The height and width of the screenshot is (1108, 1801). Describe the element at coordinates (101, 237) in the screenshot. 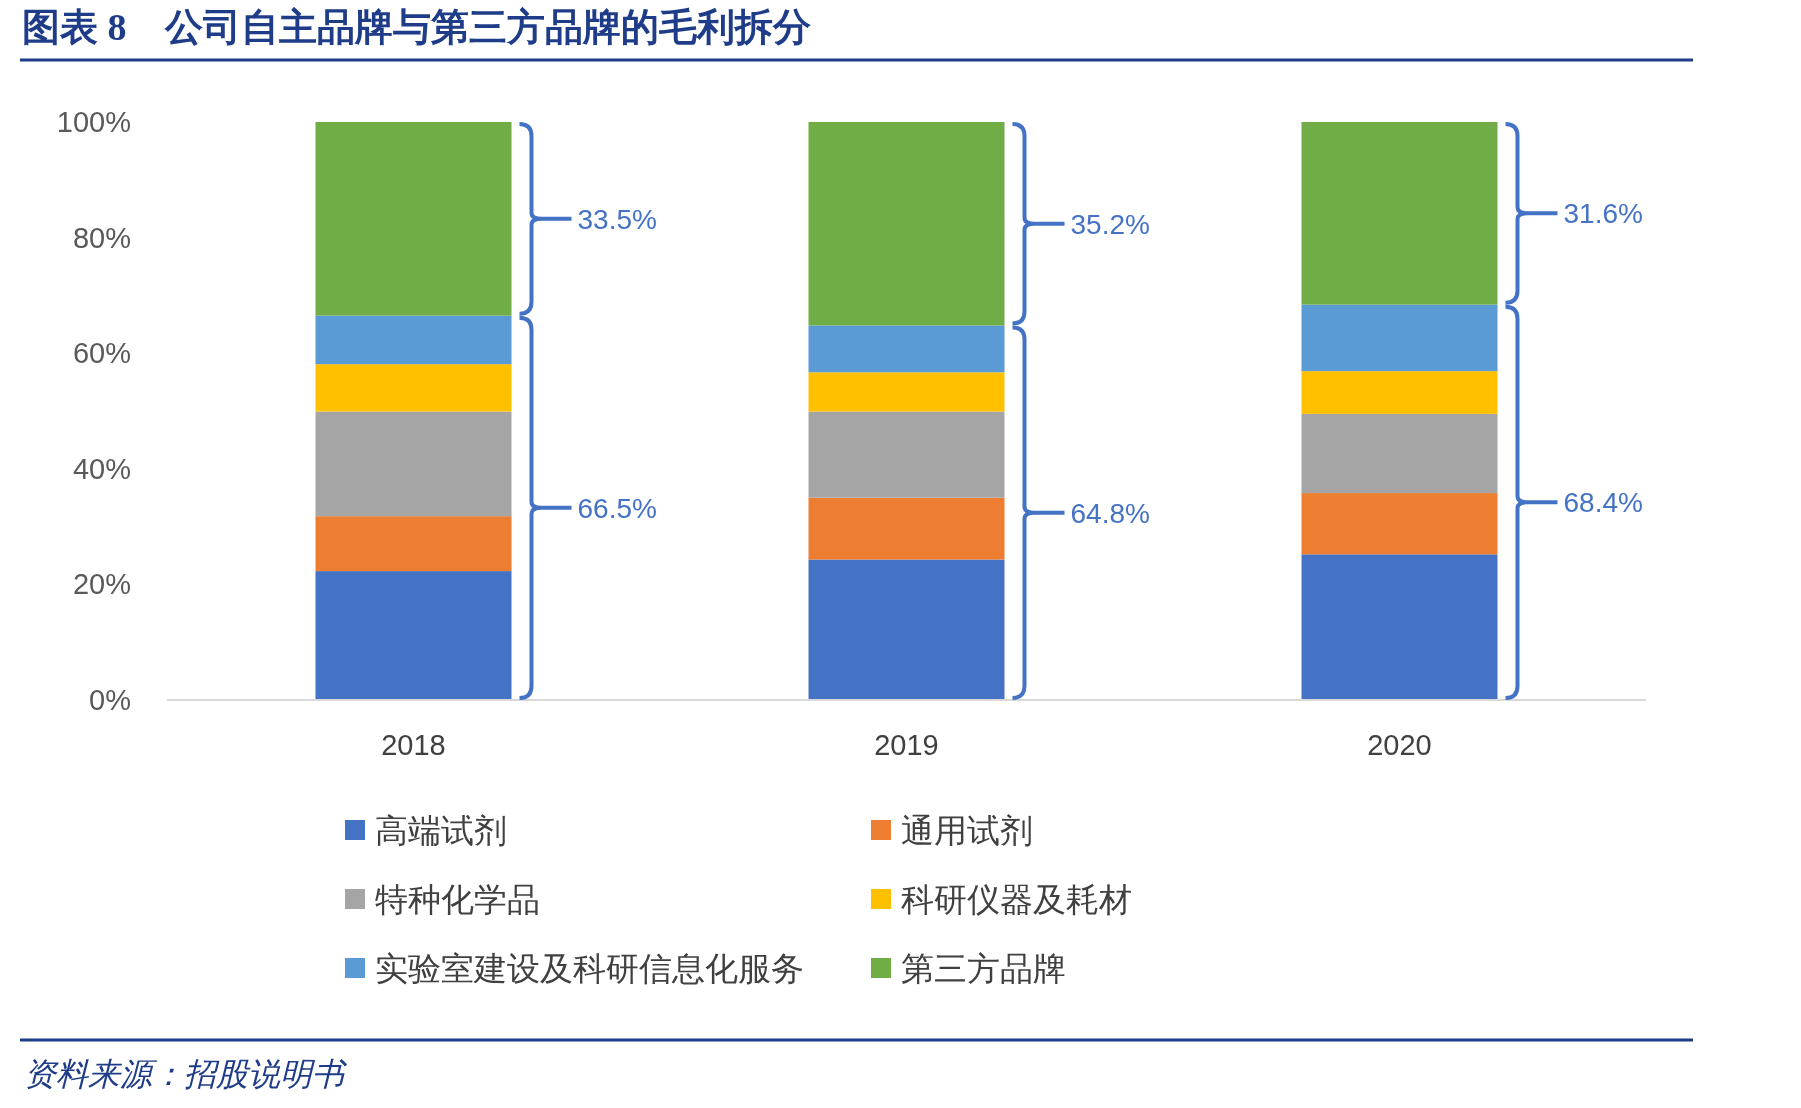

I see `y-tick-label: 80%` at that location.